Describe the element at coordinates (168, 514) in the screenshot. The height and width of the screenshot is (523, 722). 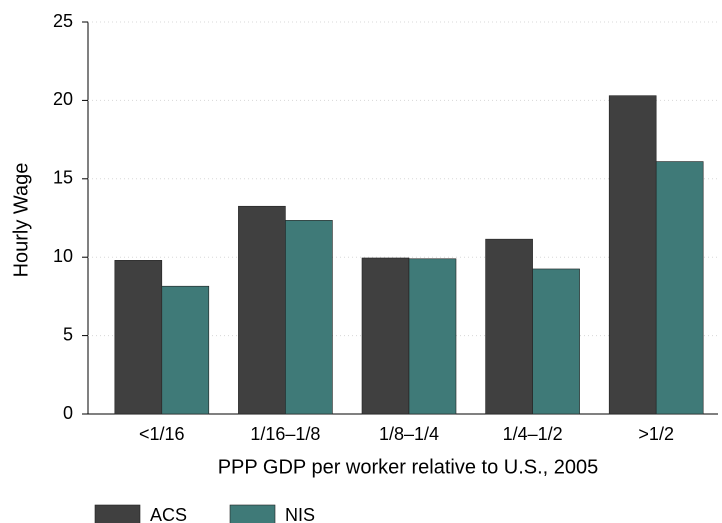
I see `legend-label: ACS` at that location.